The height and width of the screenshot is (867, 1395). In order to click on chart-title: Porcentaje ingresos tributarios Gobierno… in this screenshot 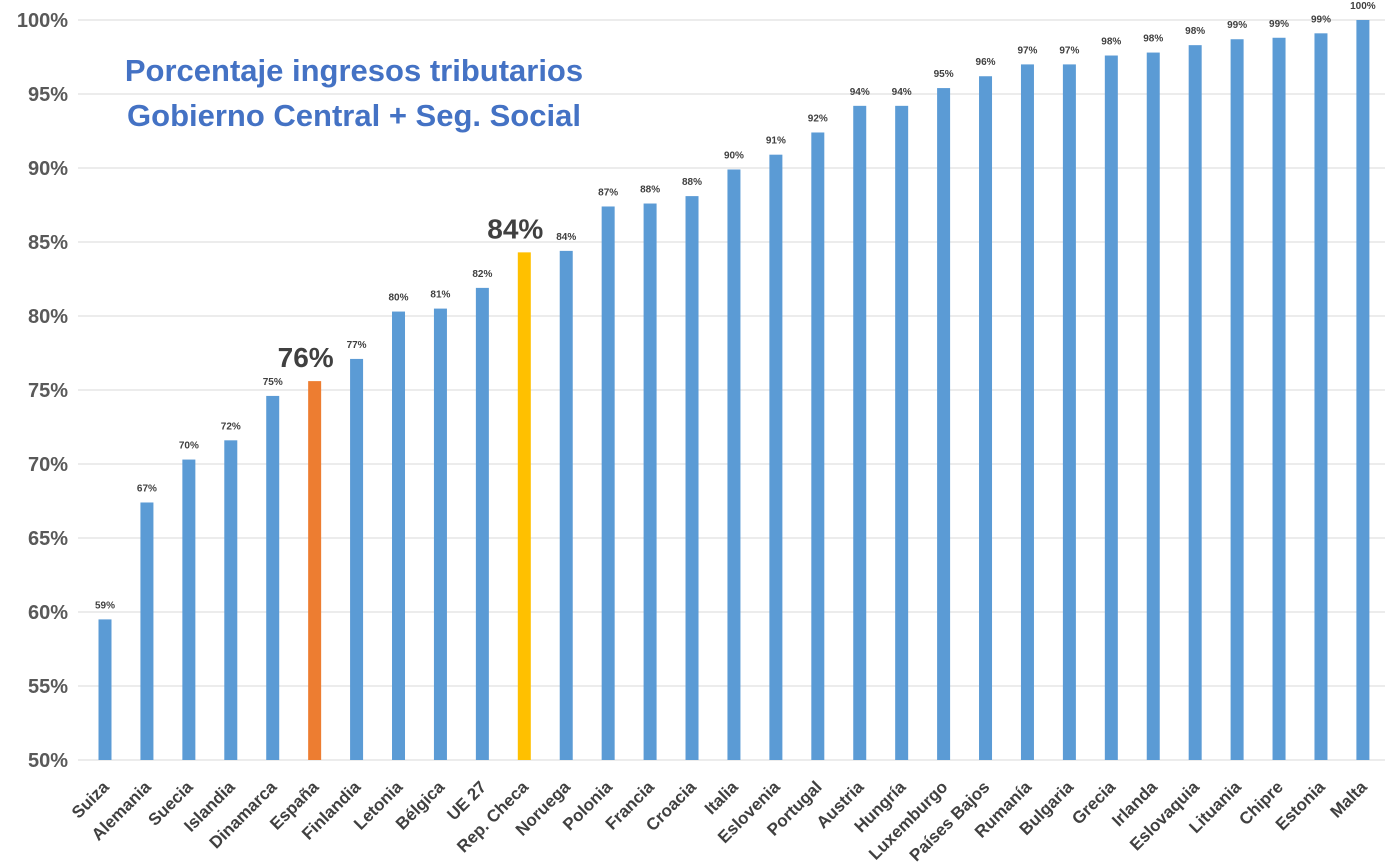, I will do `click(354, 93)`.